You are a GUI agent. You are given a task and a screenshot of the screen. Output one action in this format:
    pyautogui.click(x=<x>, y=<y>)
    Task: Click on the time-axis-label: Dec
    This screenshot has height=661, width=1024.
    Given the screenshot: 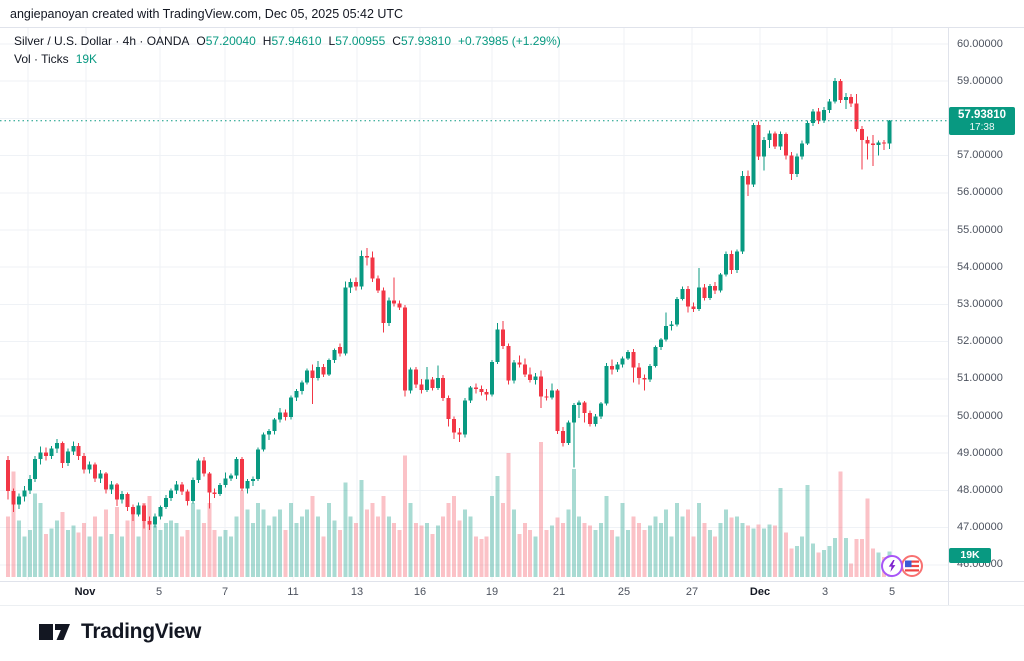 What is the action you would take?
    pyautogui.click(x=760, y=592)
    